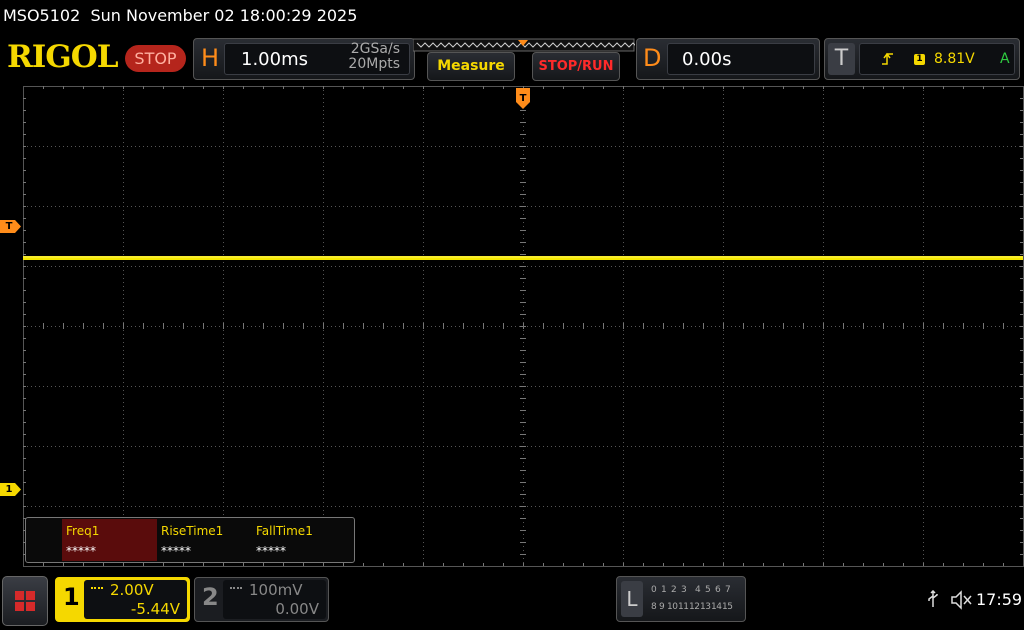 The image size is (1024, 630). Describe the element at coordinates (374, 64) in the screenshot. I see `memory-depth: 20Mpts` at that location.